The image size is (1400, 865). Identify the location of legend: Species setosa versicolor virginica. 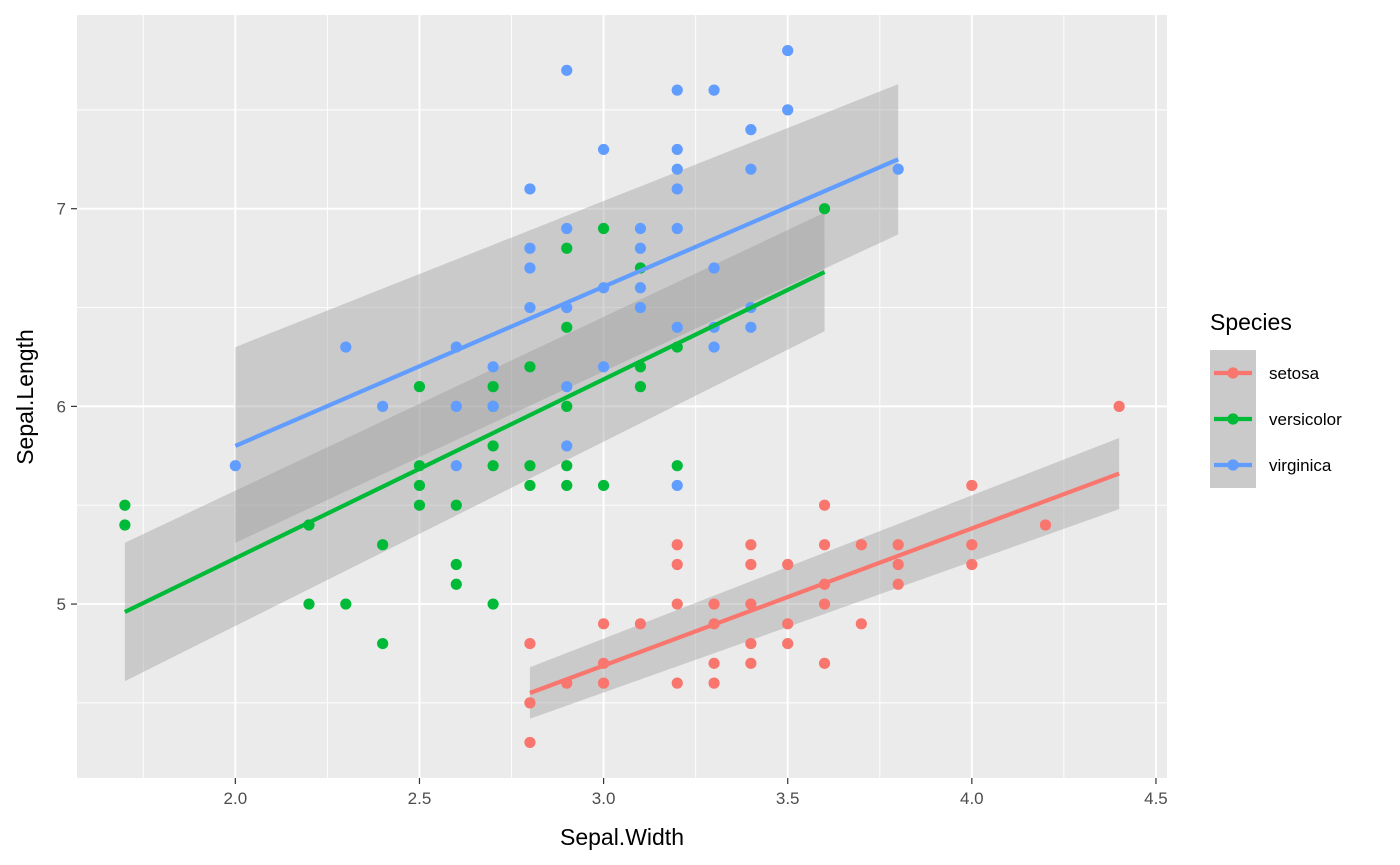
(1276, 398).